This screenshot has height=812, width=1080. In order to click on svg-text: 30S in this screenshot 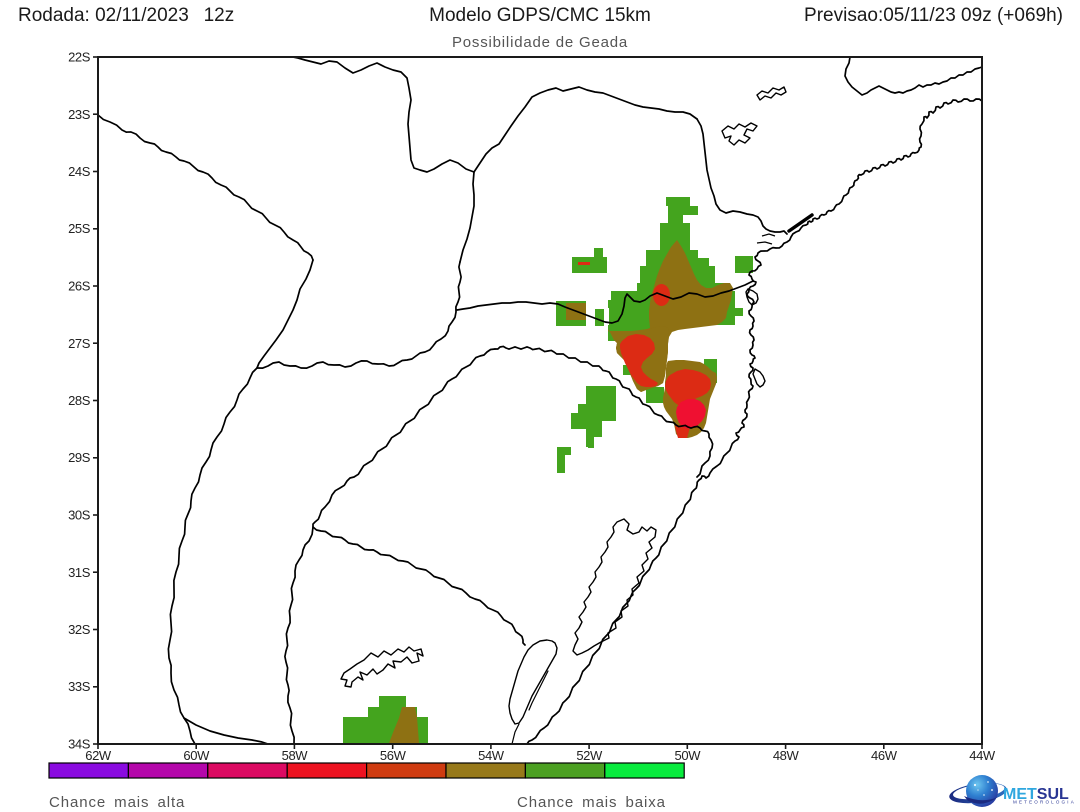, I will do `click(79, 515)`.